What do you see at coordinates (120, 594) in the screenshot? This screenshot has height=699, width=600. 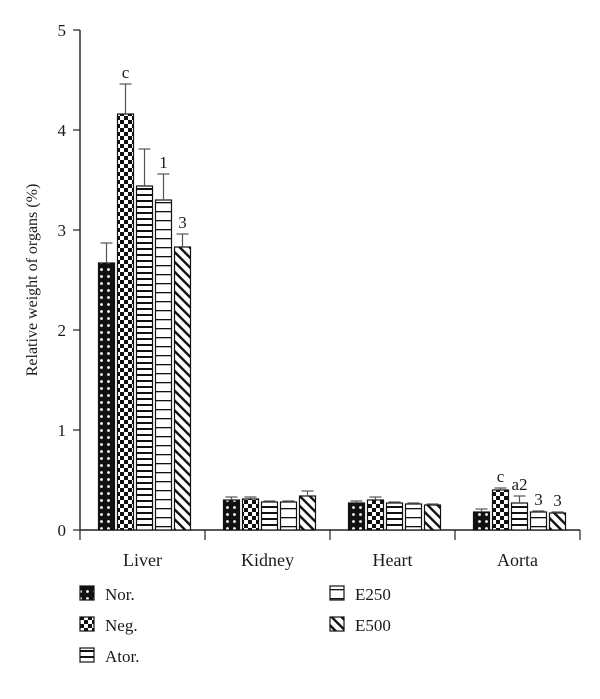 I see `legend-label-nor: Nor.` at bounding box center [120, 594].